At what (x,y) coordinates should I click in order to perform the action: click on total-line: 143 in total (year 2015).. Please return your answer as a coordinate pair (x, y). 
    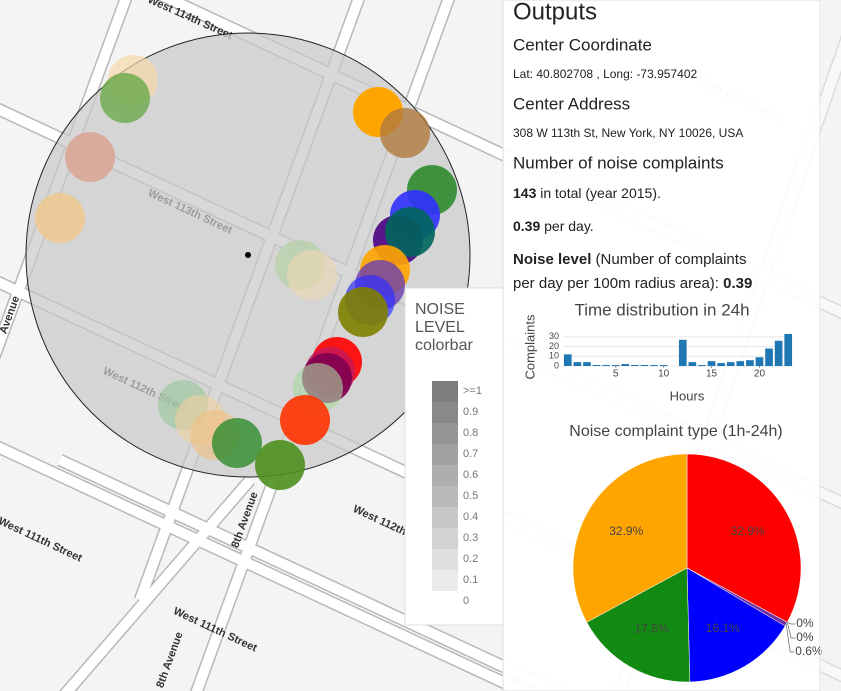
    Looking at the image, I should click on (587, 193).